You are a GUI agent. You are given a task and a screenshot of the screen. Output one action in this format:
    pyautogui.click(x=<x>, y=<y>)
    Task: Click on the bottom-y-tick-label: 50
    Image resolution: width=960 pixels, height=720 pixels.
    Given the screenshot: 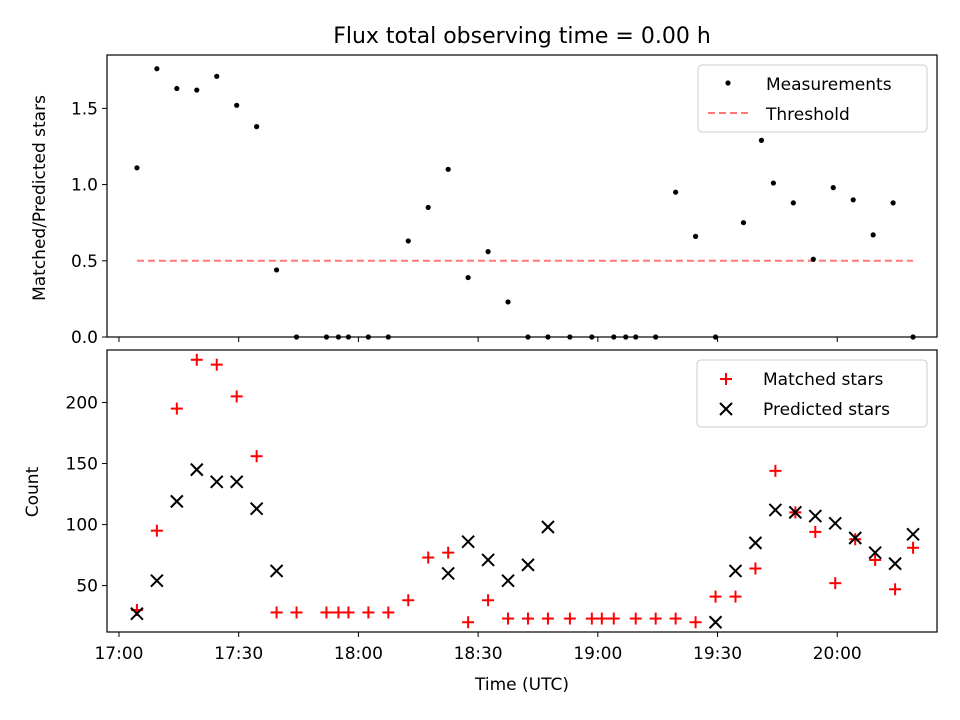 What is the action you would take?
    pyautogui.click(x=87, y=587)
    